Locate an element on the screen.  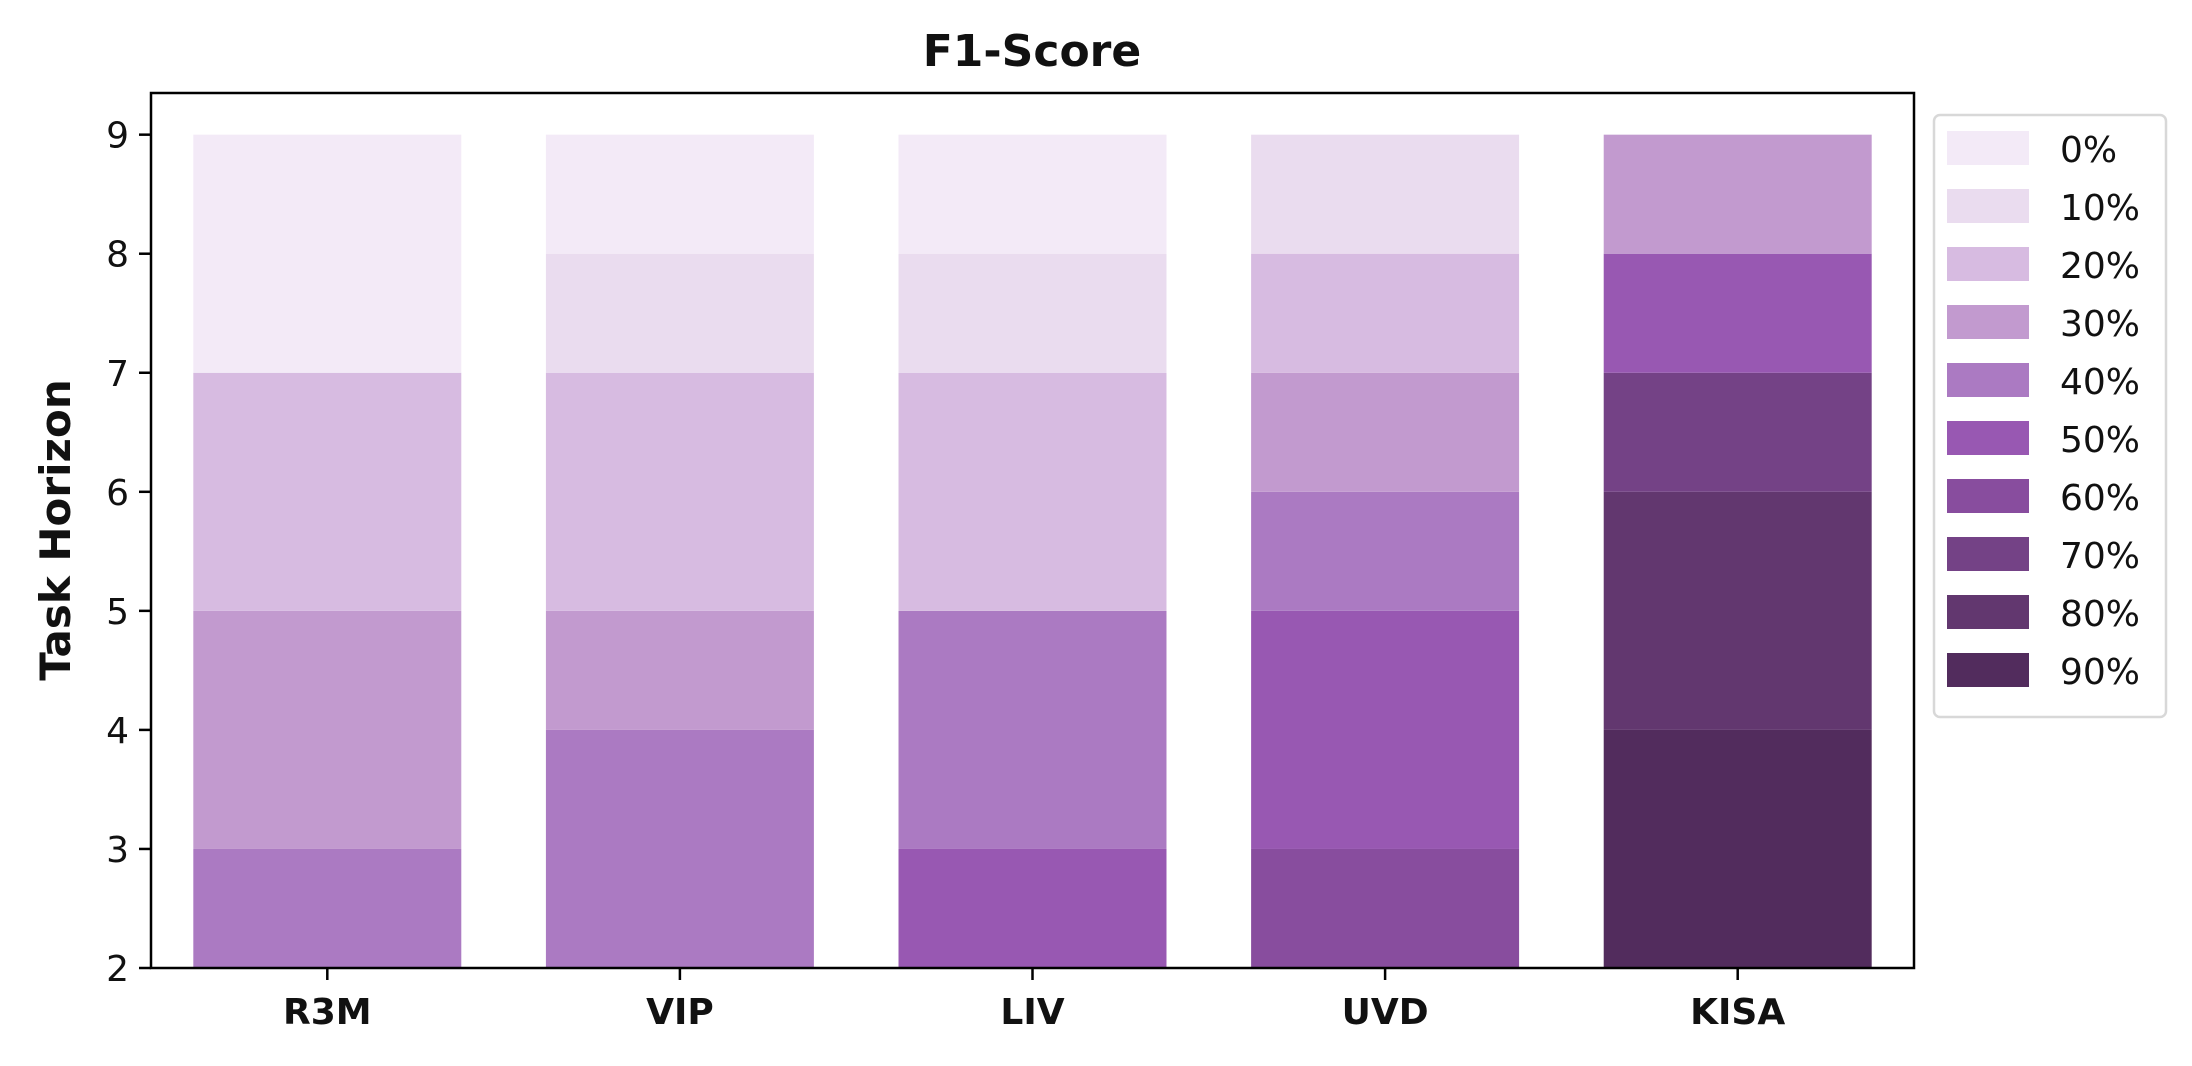
x-tick-label-liv: LIV is located at coordinates (1032, 1012).